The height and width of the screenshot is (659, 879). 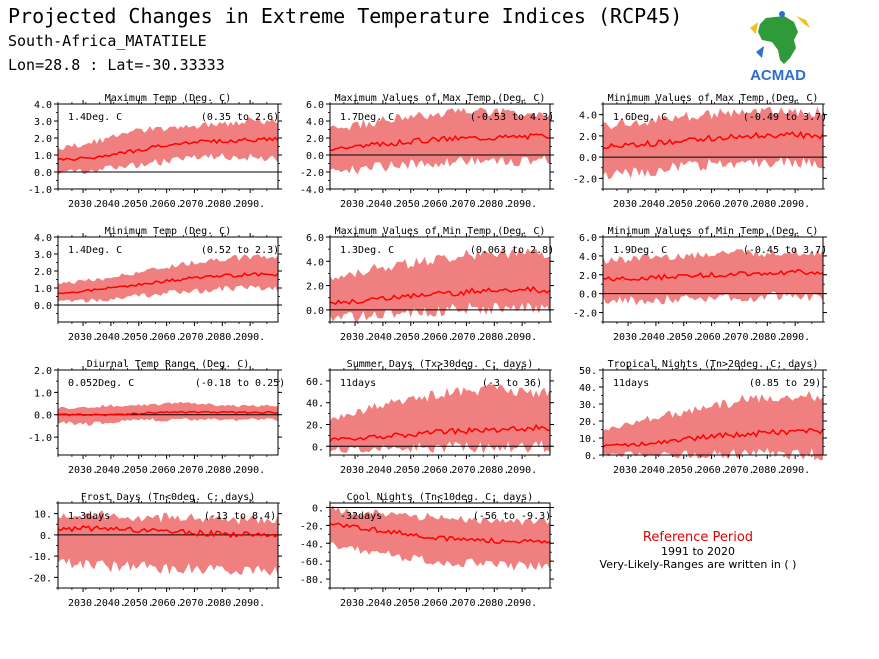 What do you see at coordinates (512, 383) in the screenshot?
I see `range-label: (-3 to 36)` at bounding box center [512, 383].